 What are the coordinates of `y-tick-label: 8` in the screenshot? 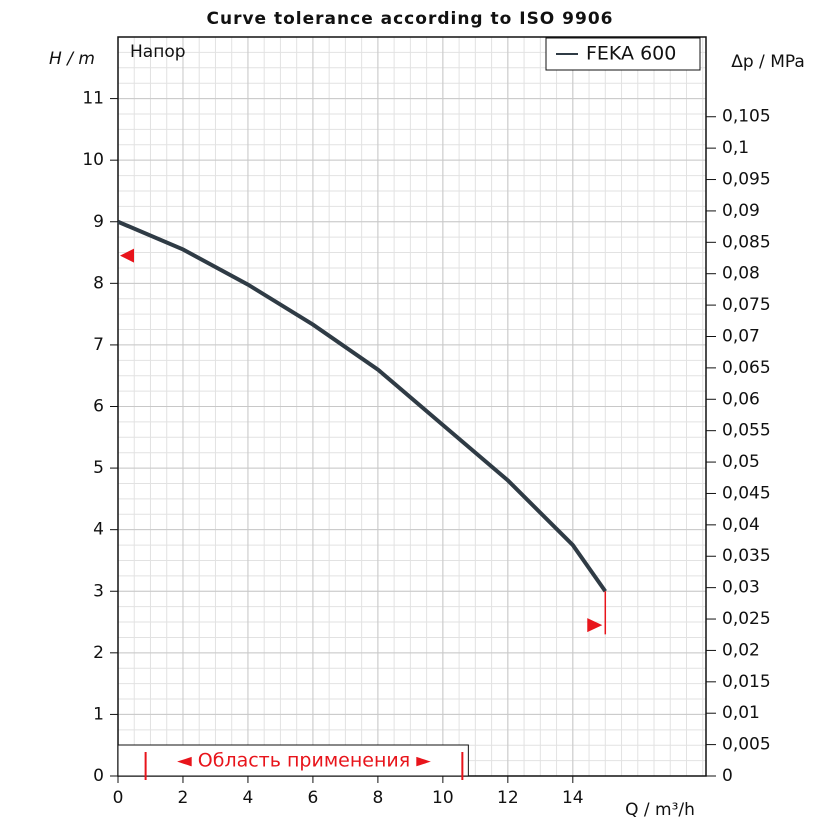 It's located at (98, 283).